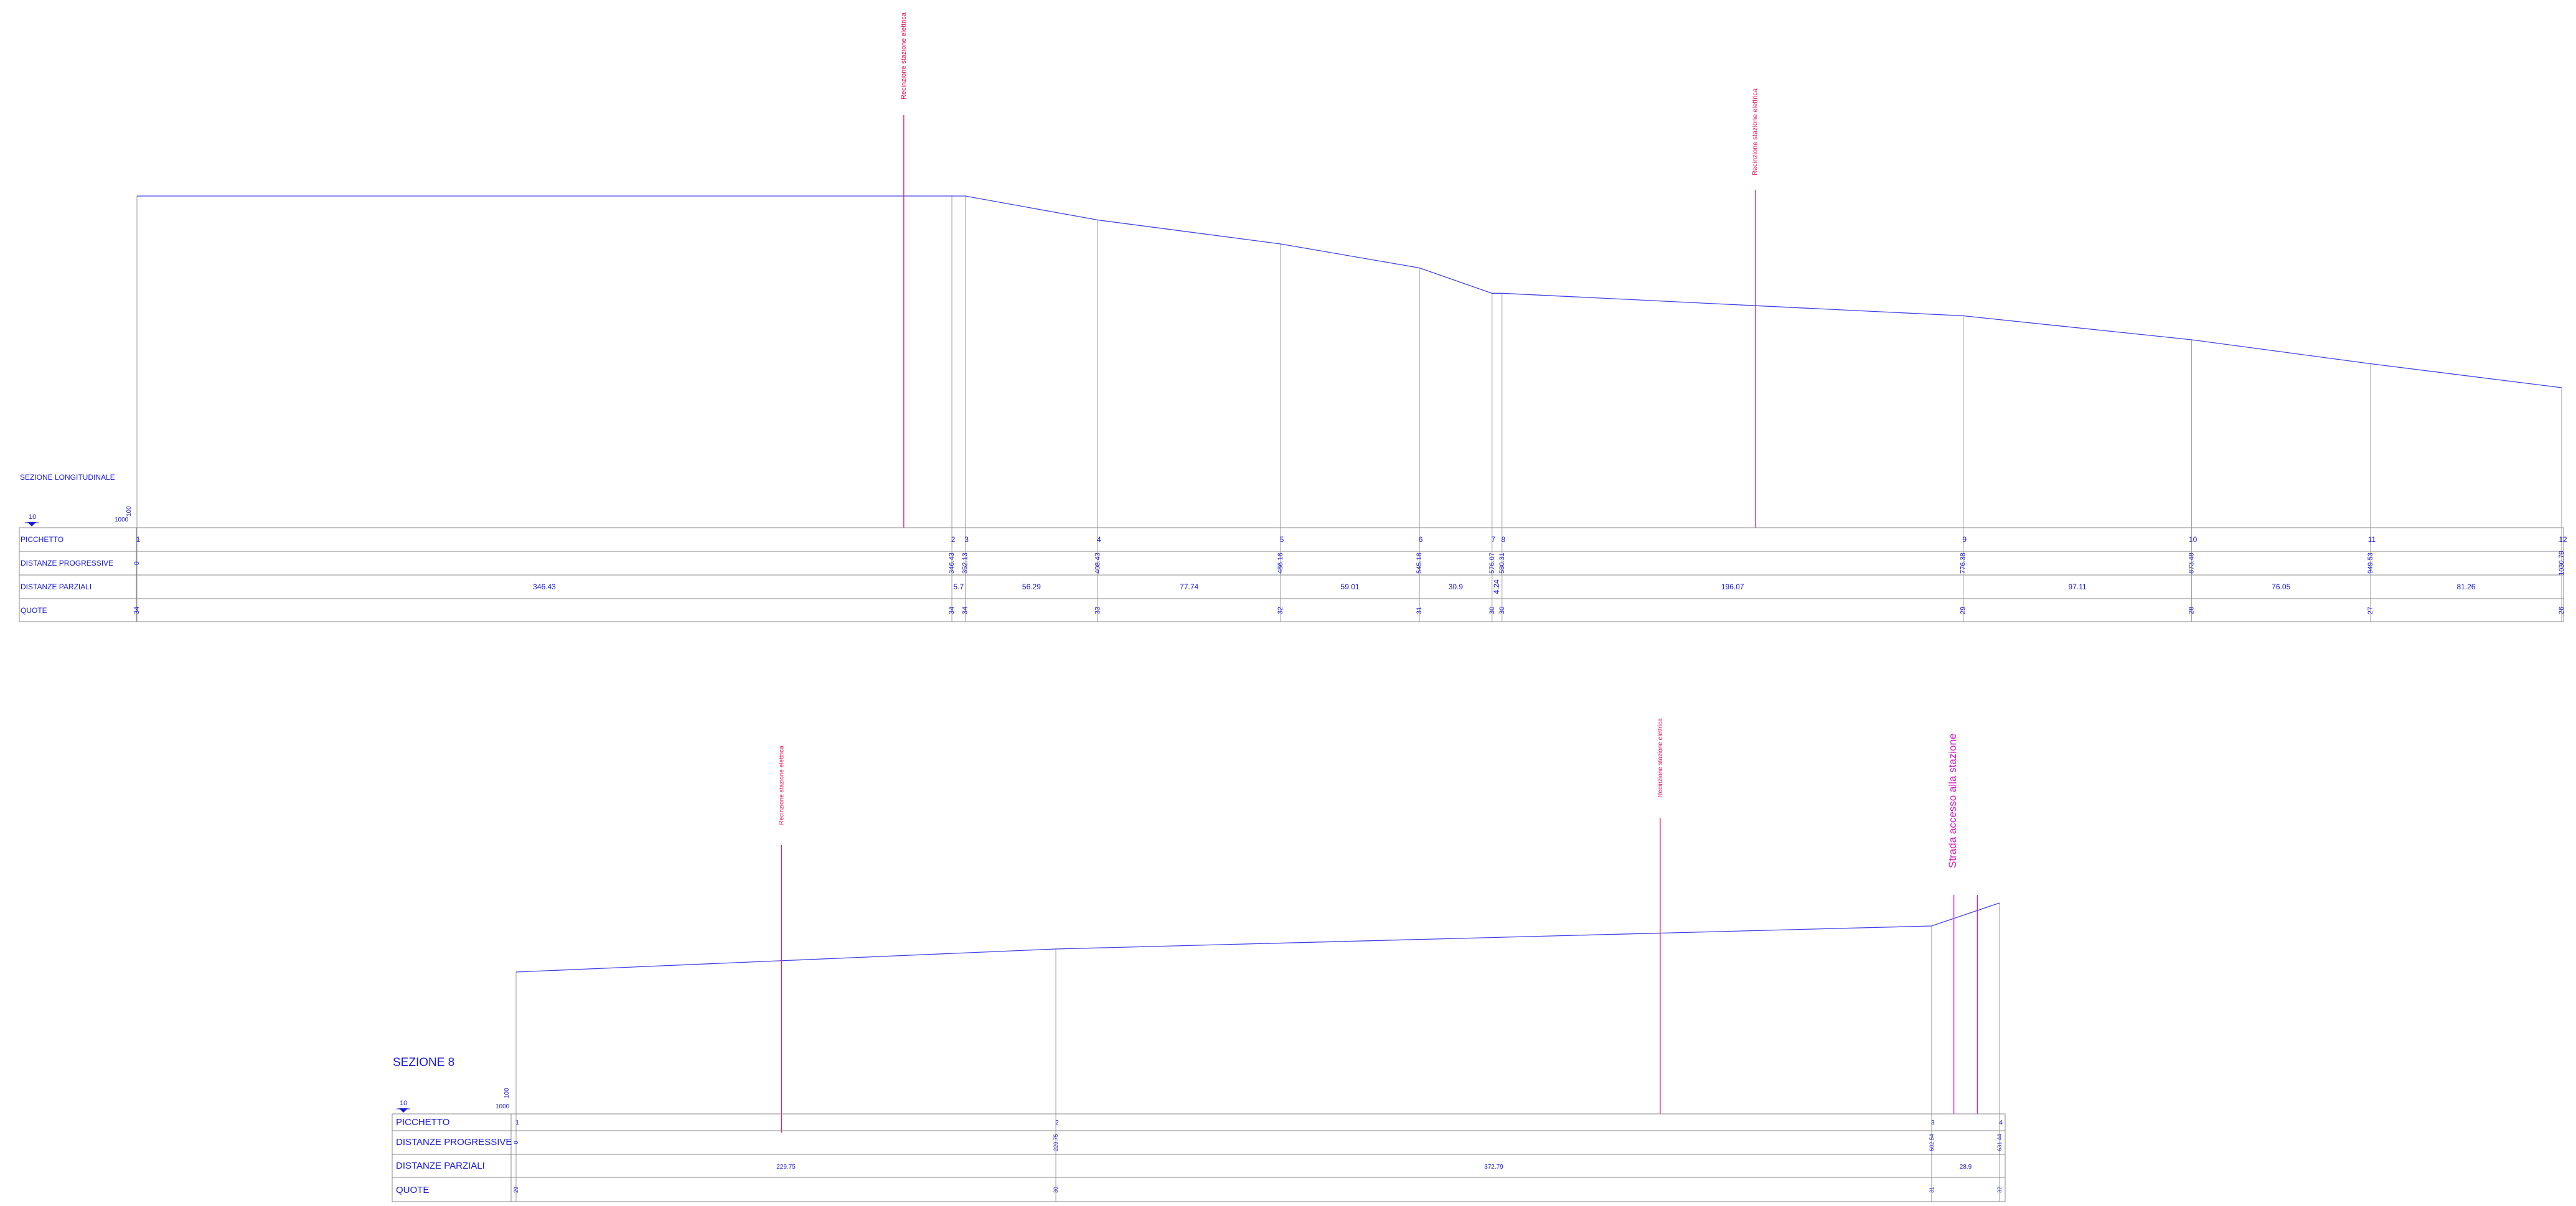  What do you see at coordinates (440, 1166) in the screenshot?
I see `section2-row-parziali: DISTANZE PARZIALI` at bounding box center [440, 1166].